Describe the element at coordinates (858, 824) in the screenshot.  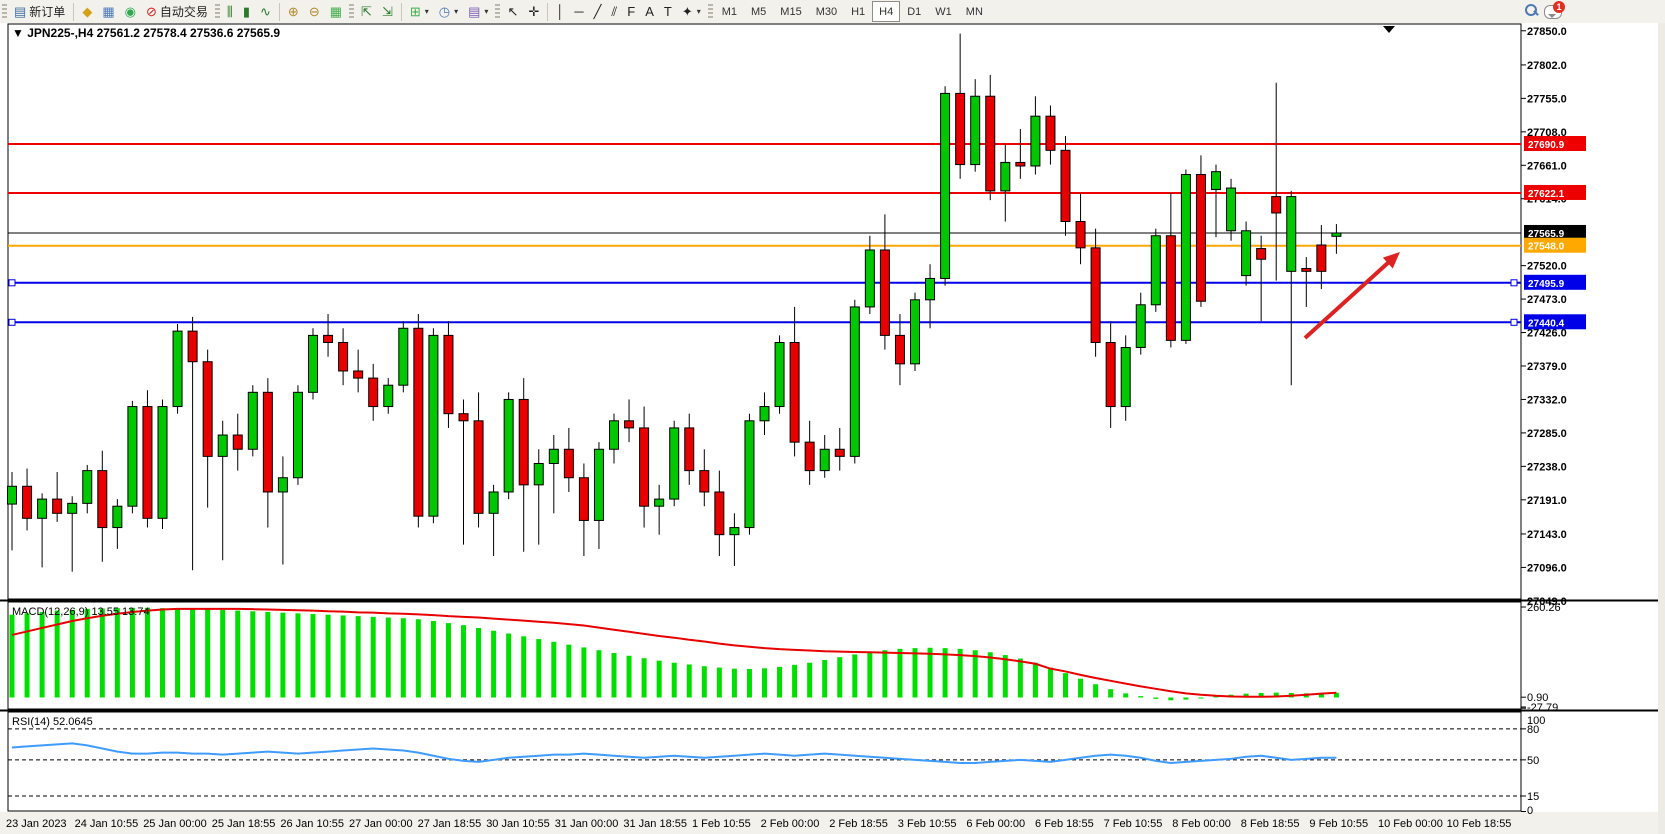
I see `time-axis-label: 2 Feb 18:55` at that location.